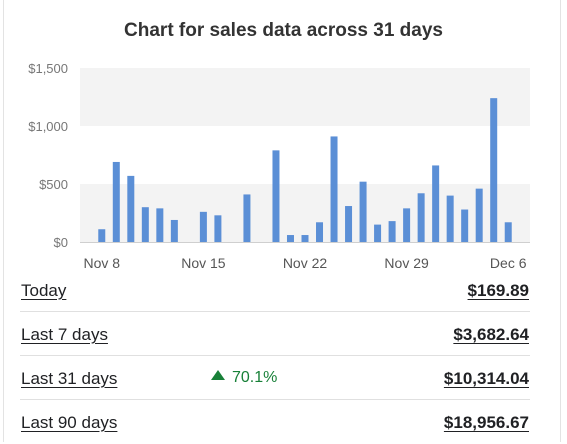 The height and width of the screenshot is (444, 567). Describe the element at coordinates (69, 378) in the screenshot. I see `stat-label-last-31-days: Last 31 days` at that location.